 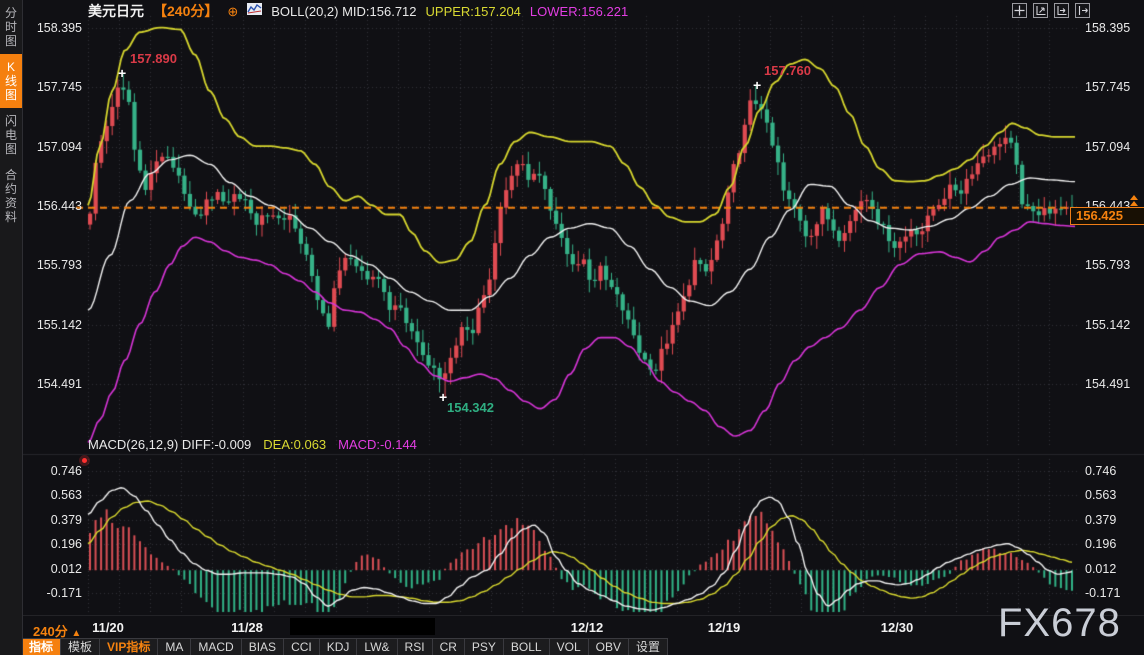 I want to click on crosshair-icon, so click(x=1019, y=10).